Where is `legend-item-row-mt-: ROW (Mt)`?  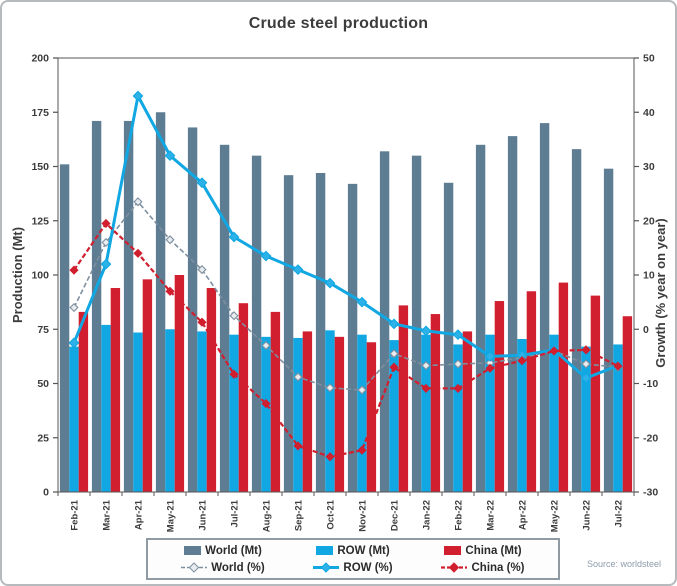 legend-item-row-mt-: ROW (Mt) is located at coordinates (353, 551).